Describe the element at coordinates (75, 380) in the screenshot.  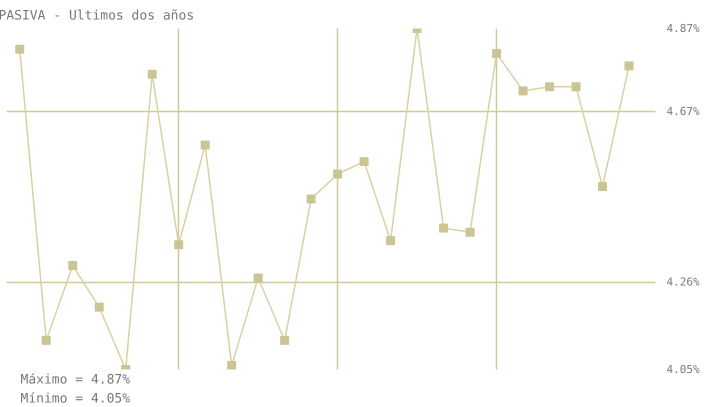
I see `text: Máximo = 4.87%` at that location.